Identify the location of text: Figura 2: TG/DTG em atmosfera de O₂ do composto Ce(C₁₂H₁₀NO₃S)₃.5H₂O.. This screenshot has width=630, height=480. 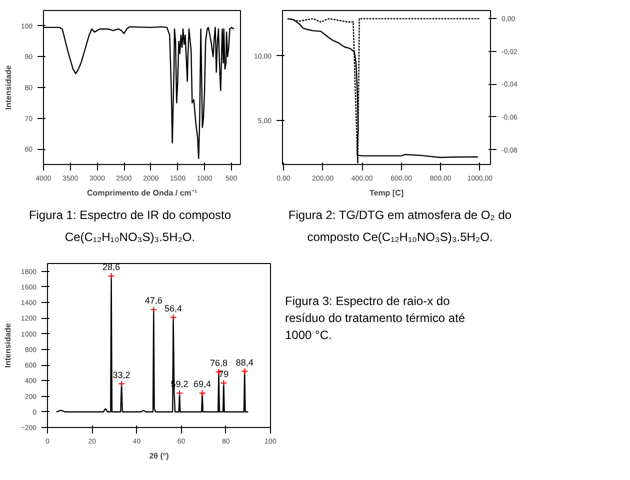
(400, 226).